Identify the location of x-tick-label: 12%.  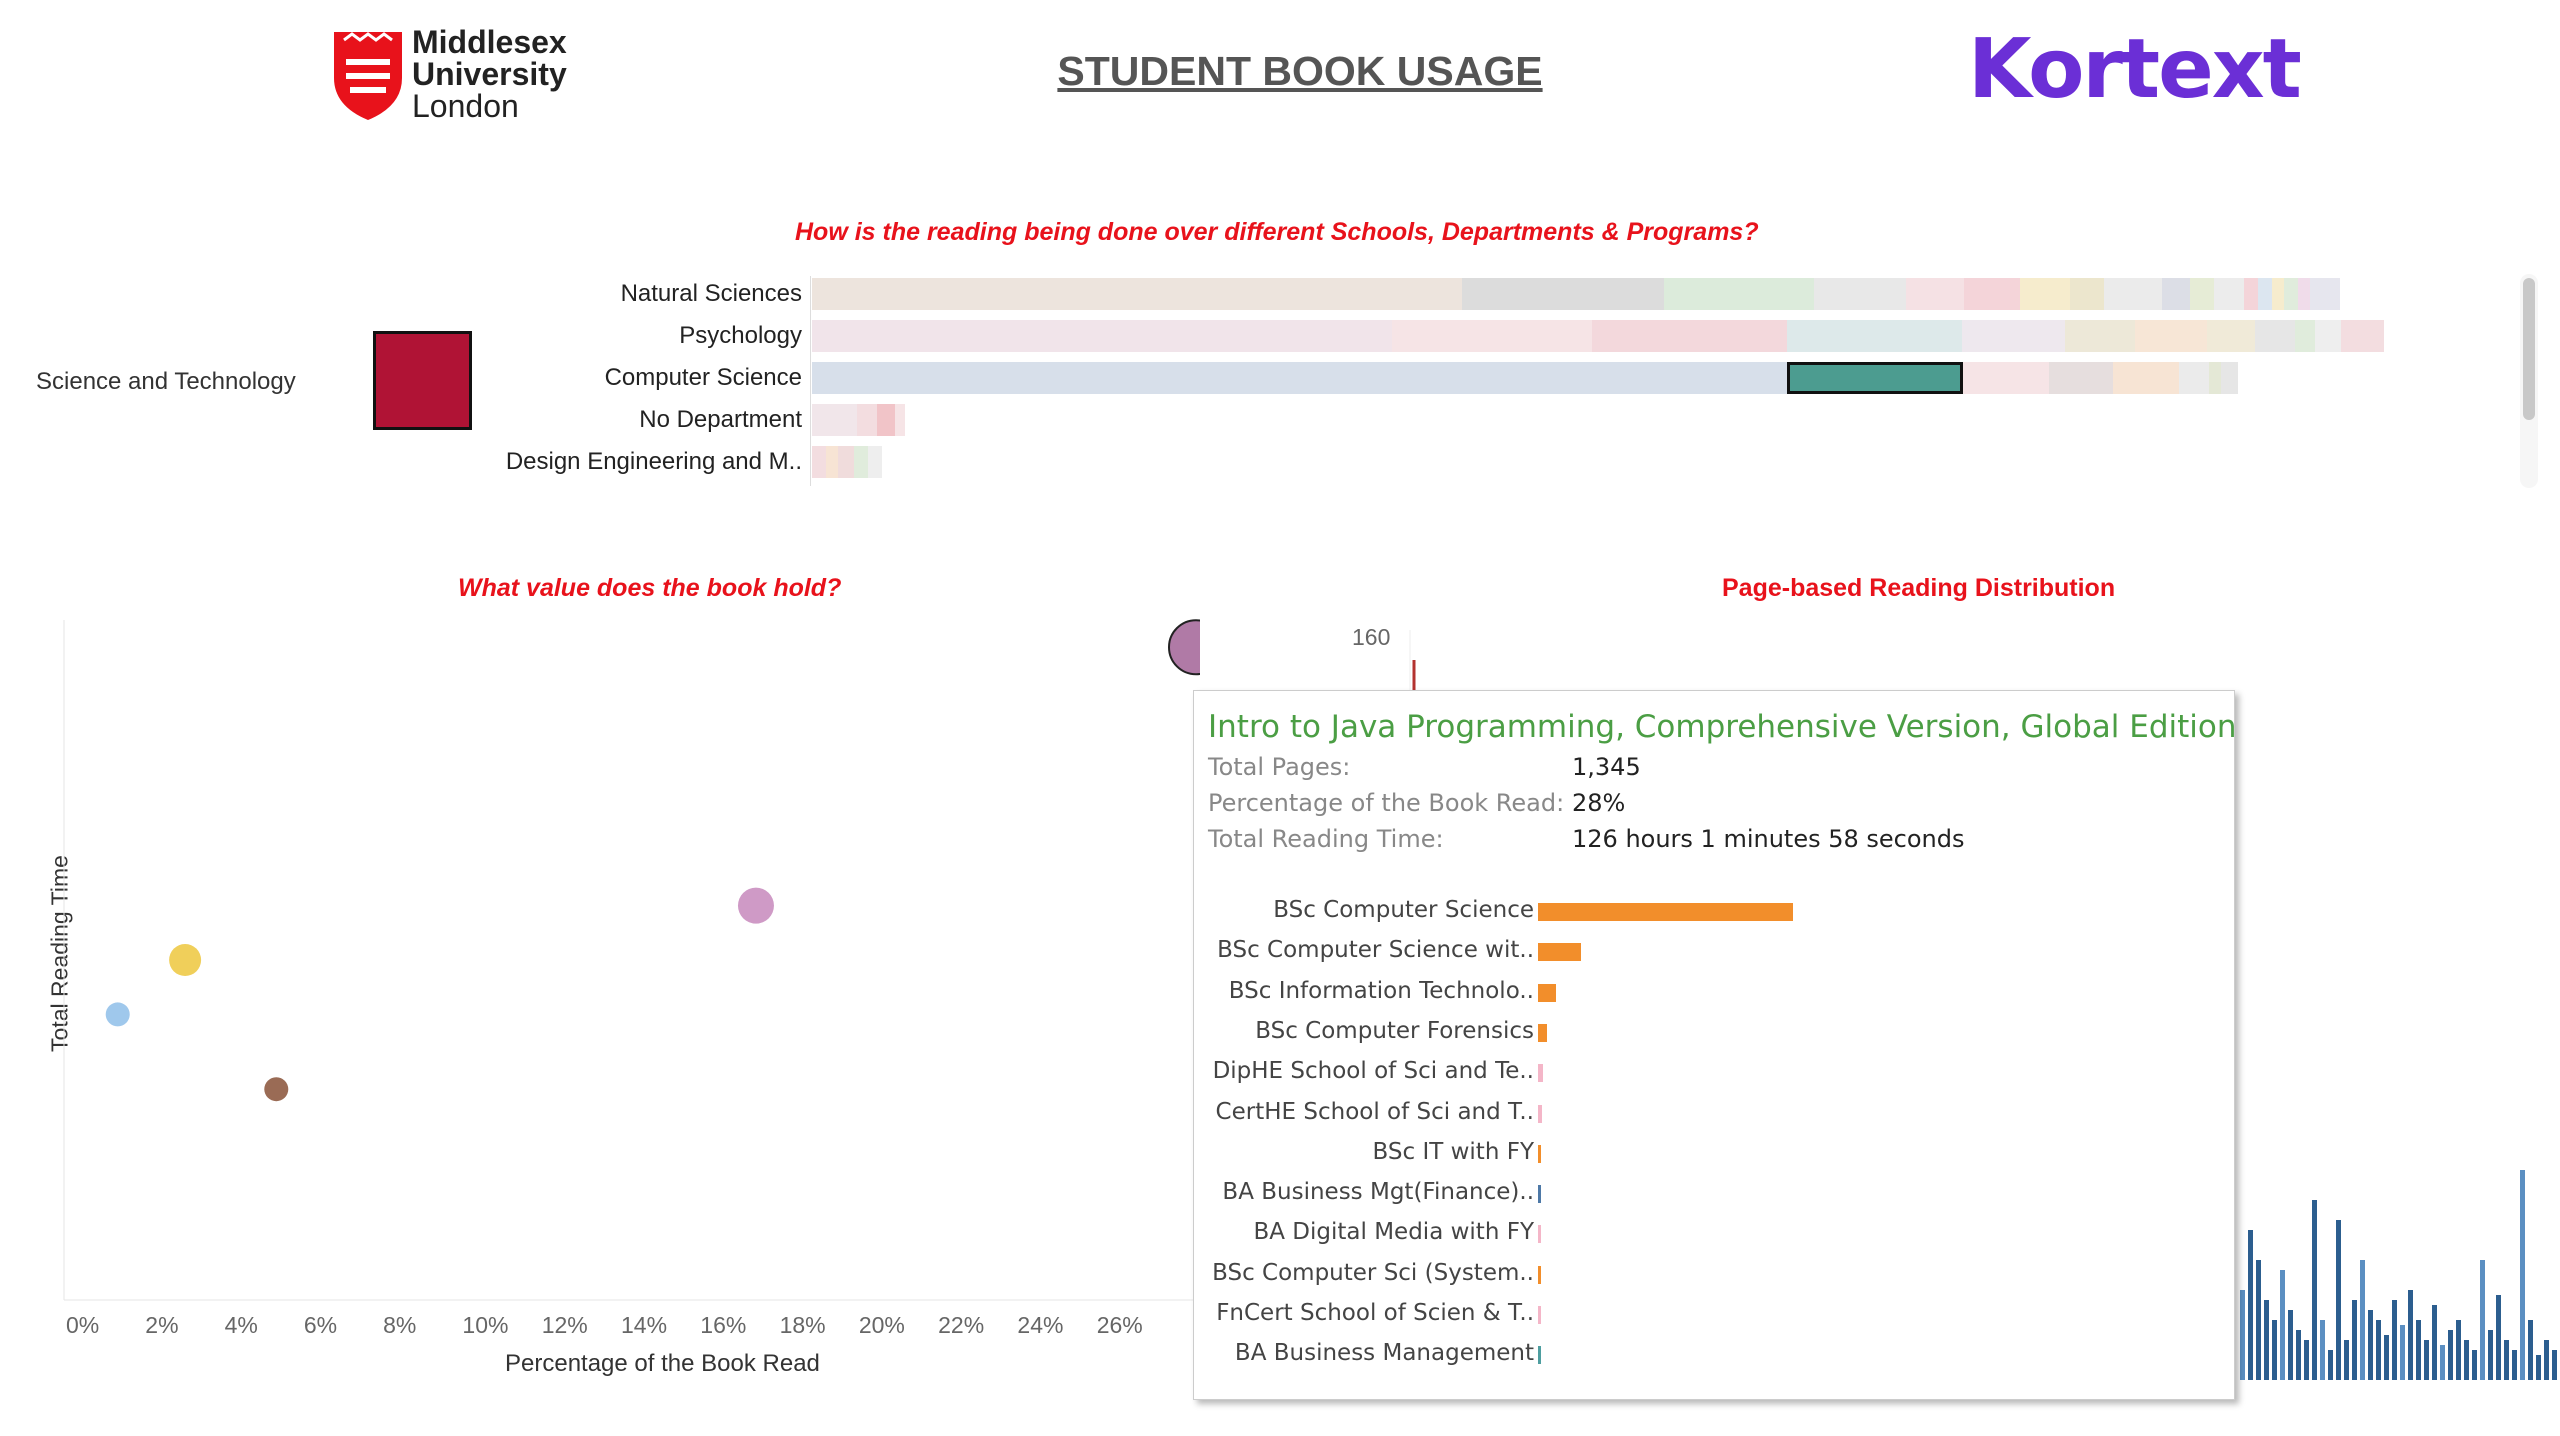
(564, 1325).